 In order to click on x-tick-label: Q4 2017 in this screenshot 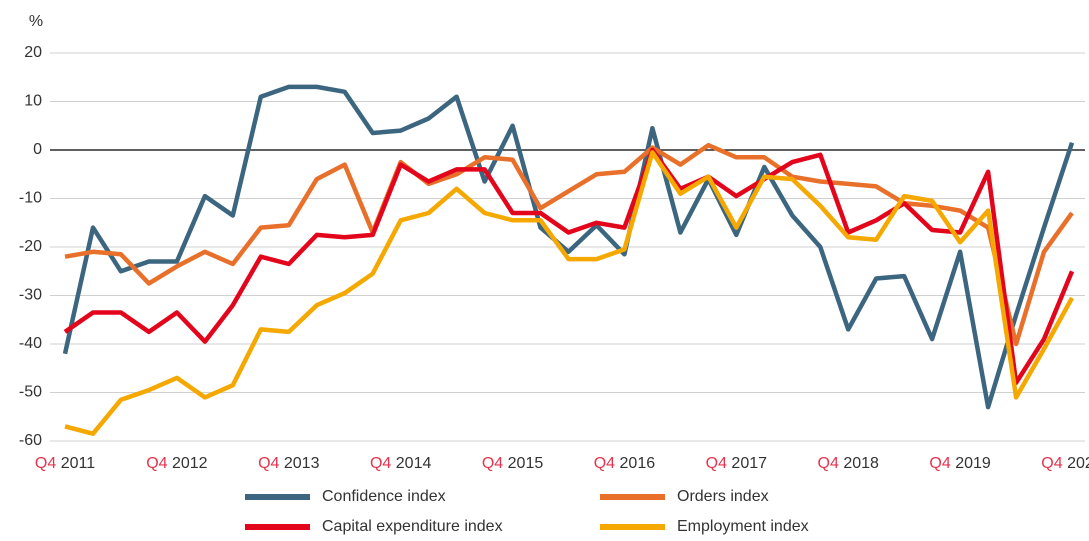, I will do `click(736, 463)`.